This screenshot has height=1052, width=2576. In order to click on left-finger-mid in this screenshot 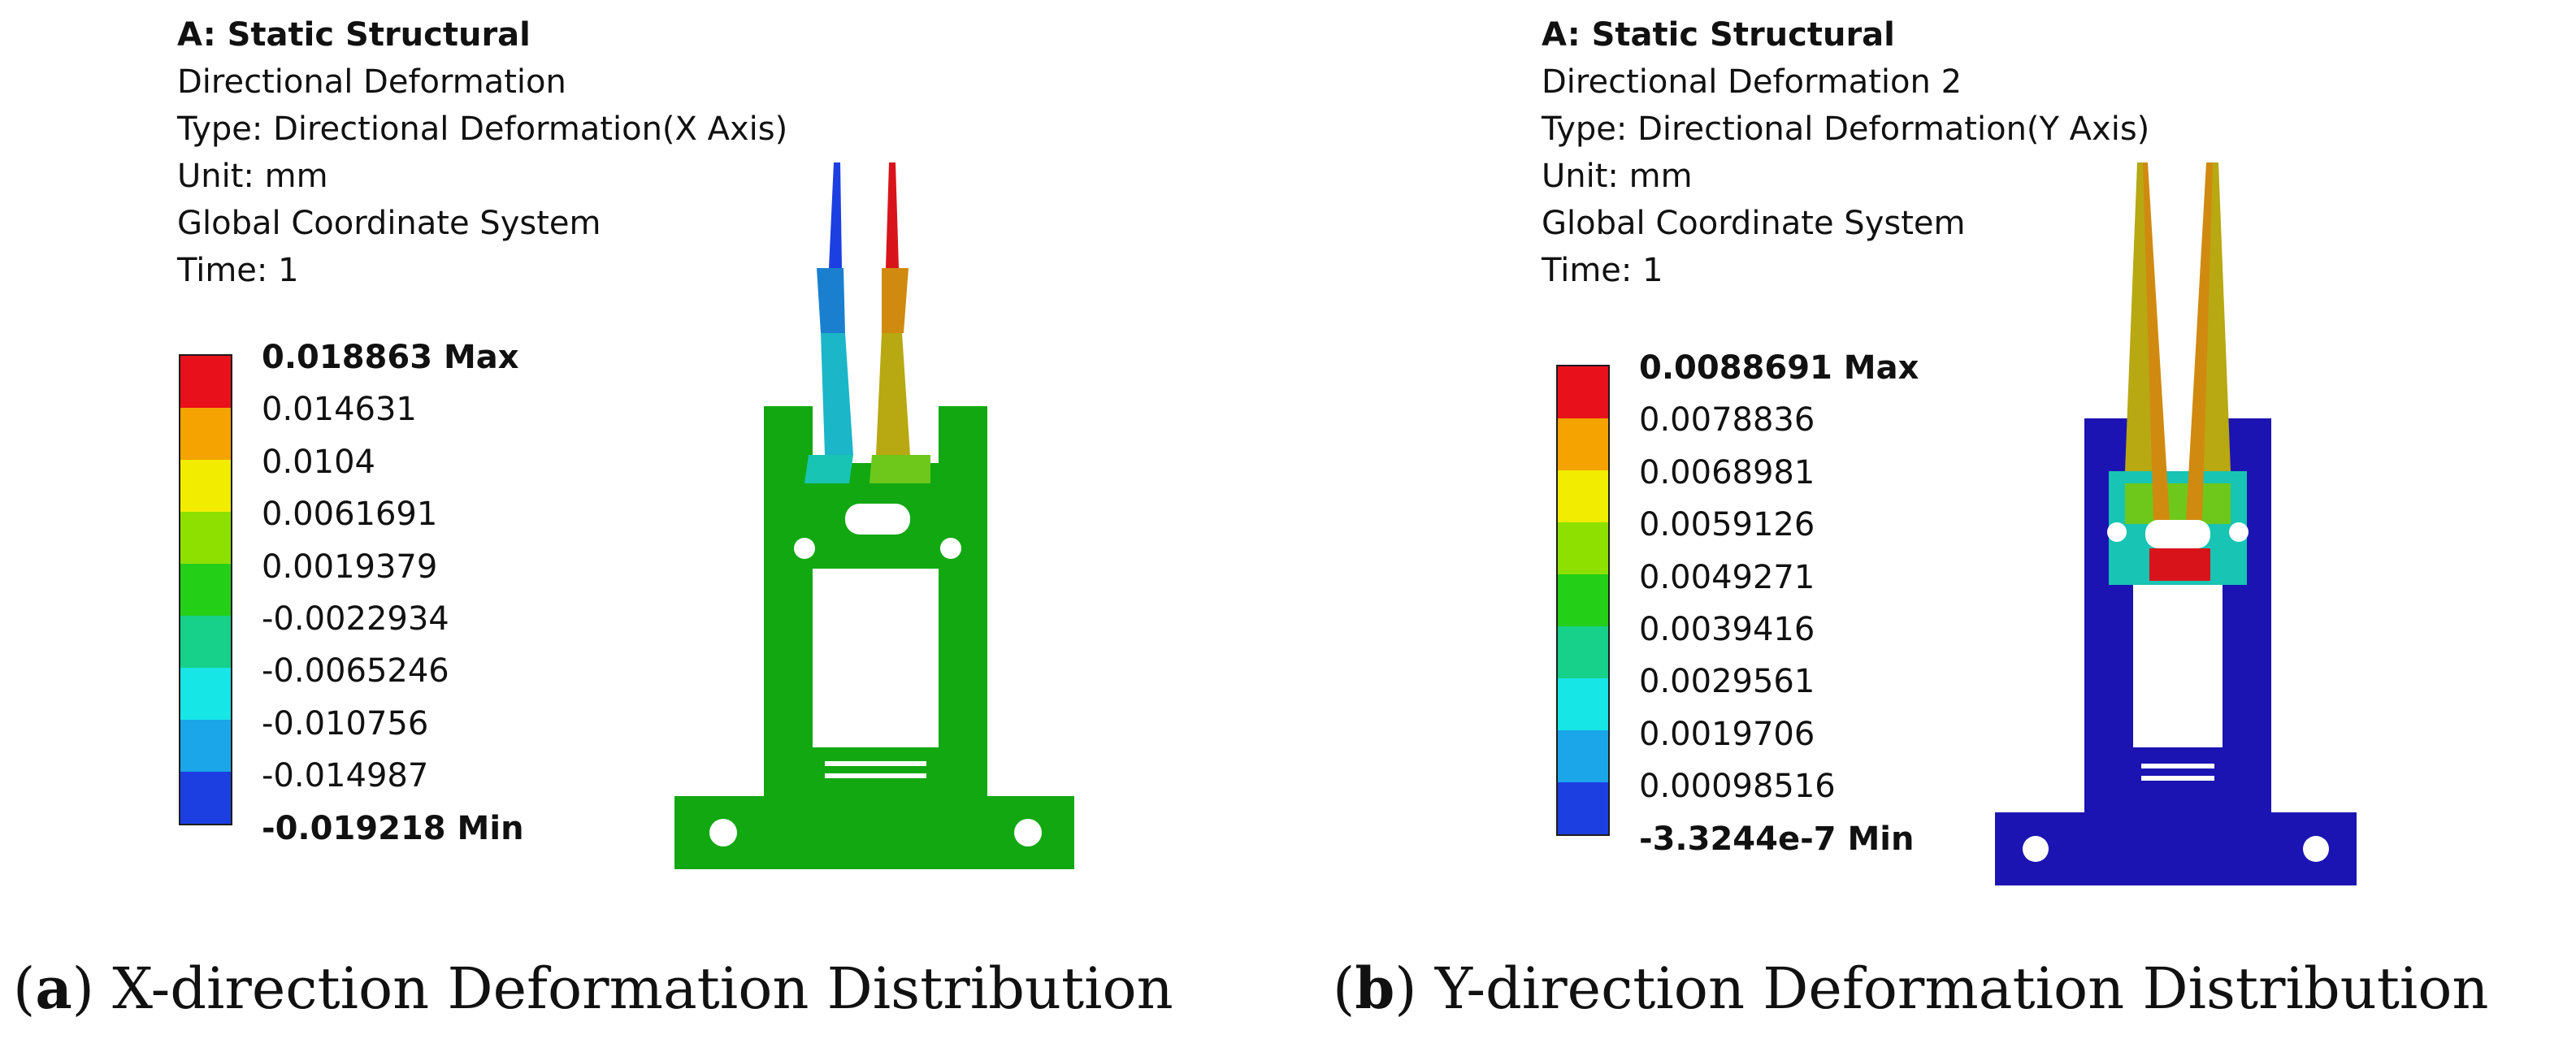, I will do `click(837, 394)`.